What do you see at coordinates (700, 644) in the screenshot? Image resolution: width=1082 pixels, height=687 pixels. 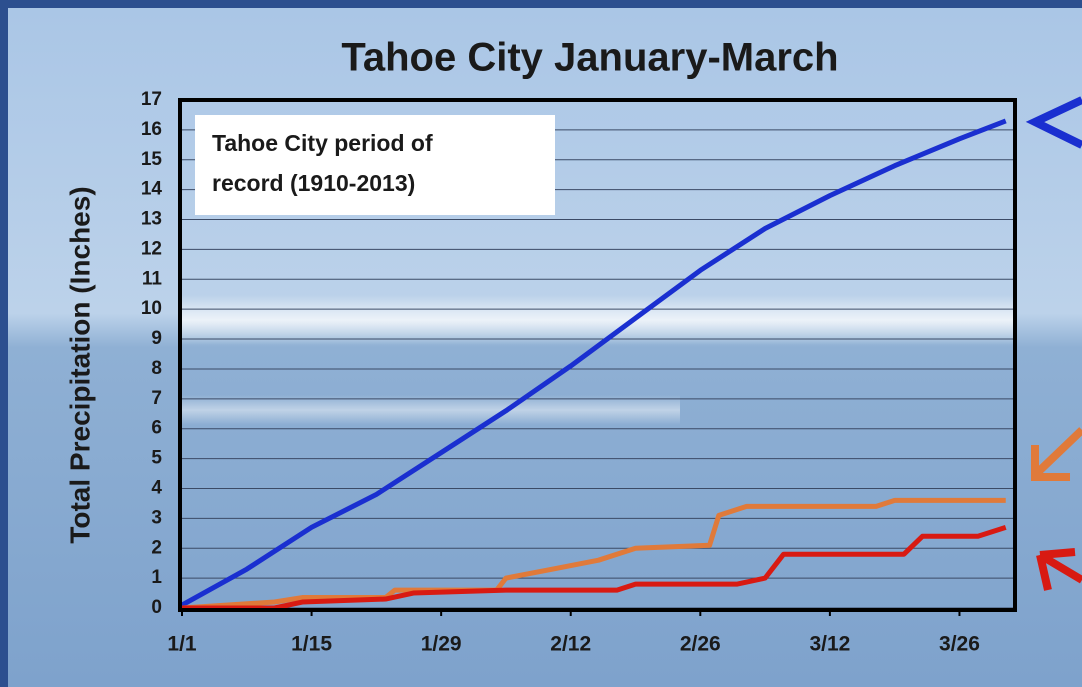 I see `x-tick-label: 2/26` at bounding box center [700, 644].